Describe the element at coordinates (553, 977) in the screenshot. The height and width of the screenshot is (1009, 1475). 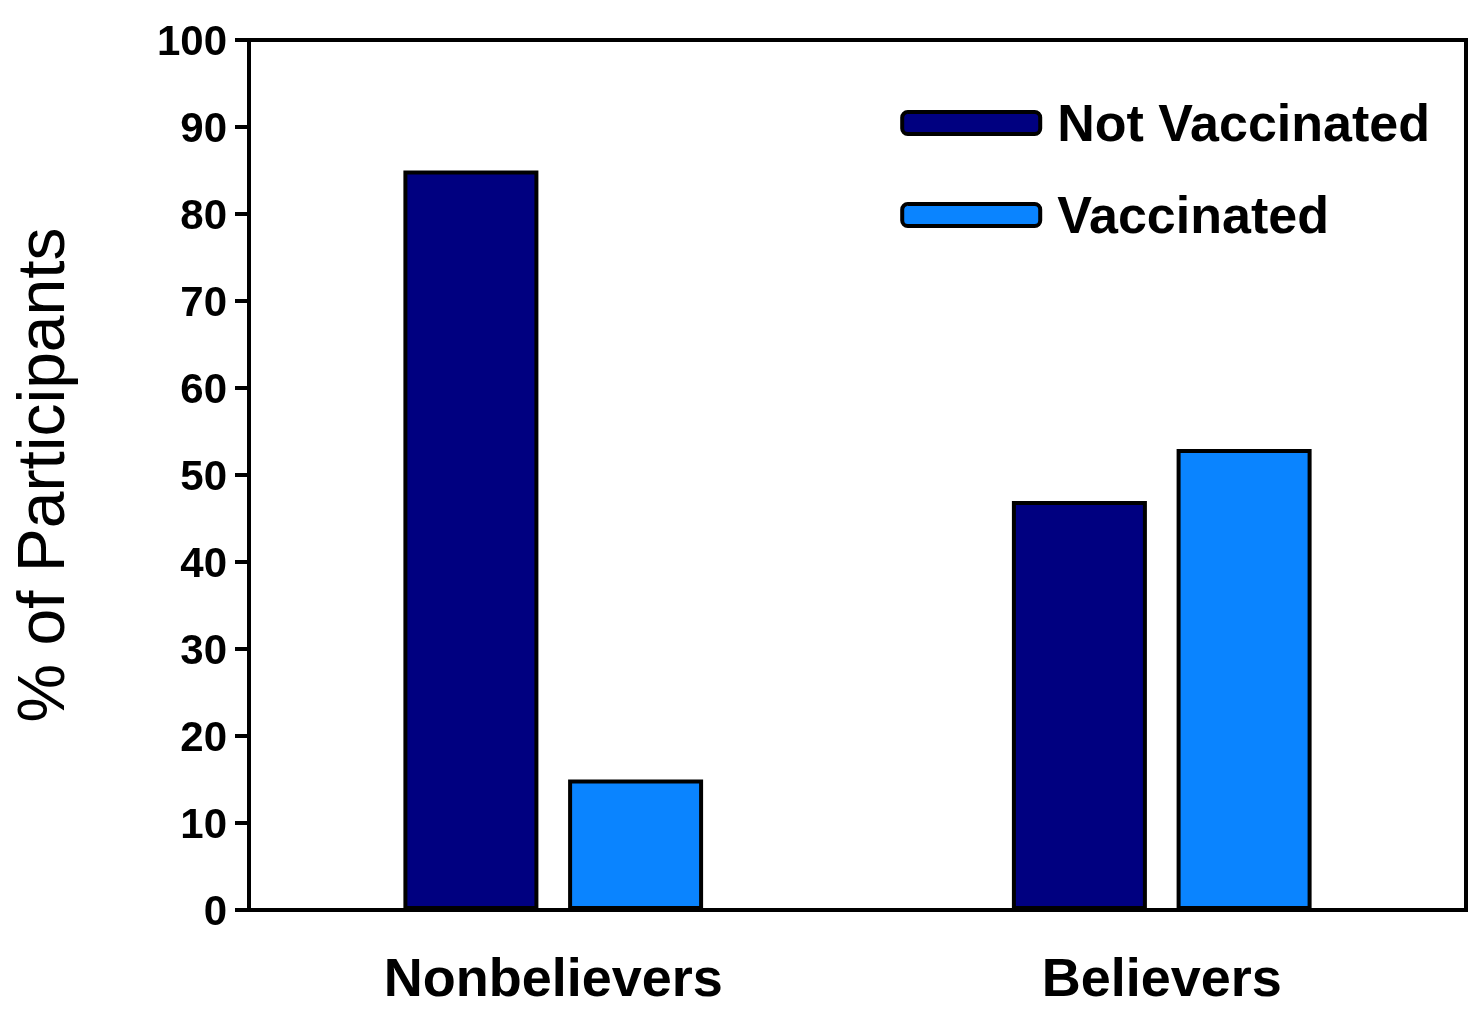
I see `x-tick-label: Nonbelievers` at that location.